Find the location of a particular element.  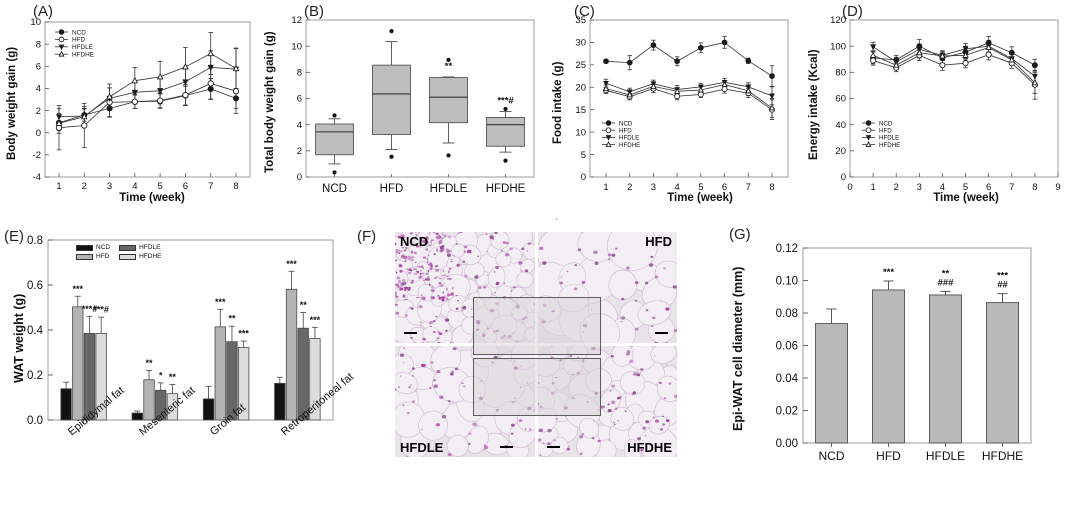

panel-e-label: (E) is located at coordinates (14, 236).